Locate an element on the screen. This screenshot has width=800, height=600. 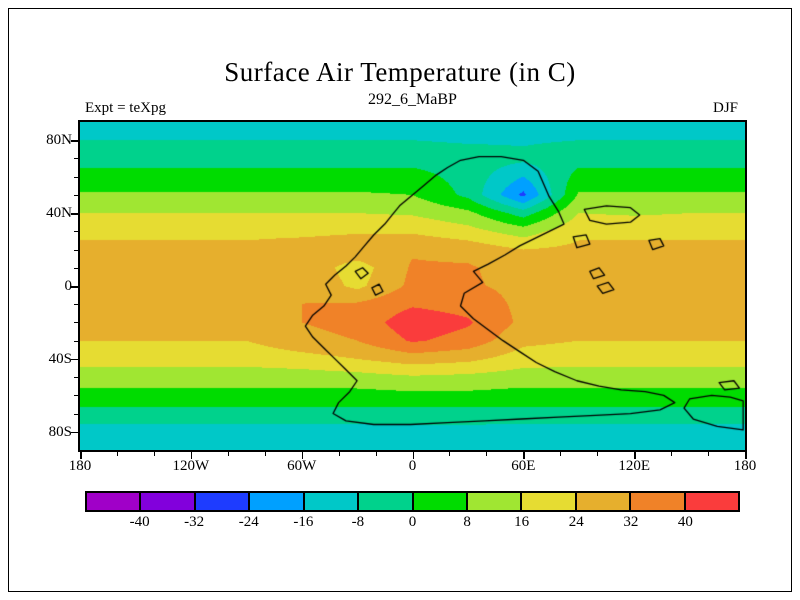
chart-title: Surface Air Temperature (in C) is located at coordinates (400, 72).